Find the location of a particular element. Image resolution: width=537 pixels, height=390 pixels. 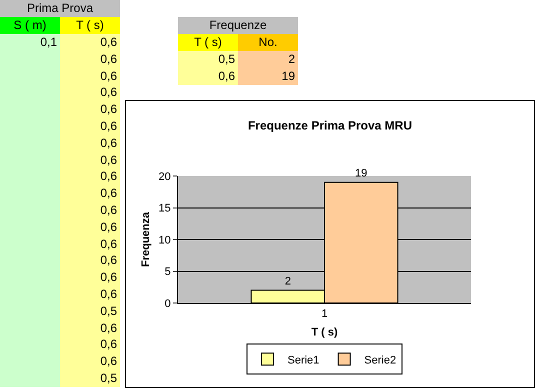

x-axis-title: T ( s) is located at coordinates (324, 332).